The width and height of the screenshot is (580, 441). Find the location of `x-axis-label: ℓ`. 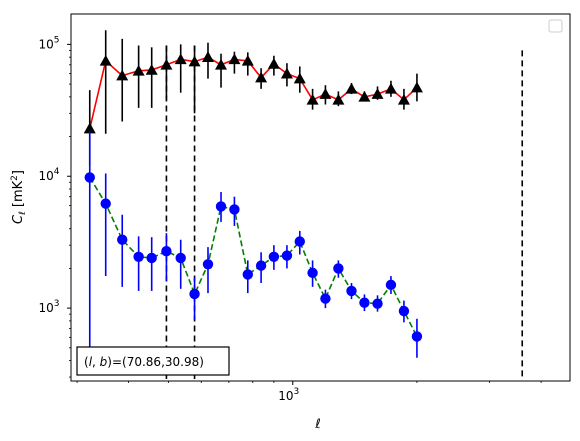

x-axis-label: ℓ is located at coordinates (317, 424).